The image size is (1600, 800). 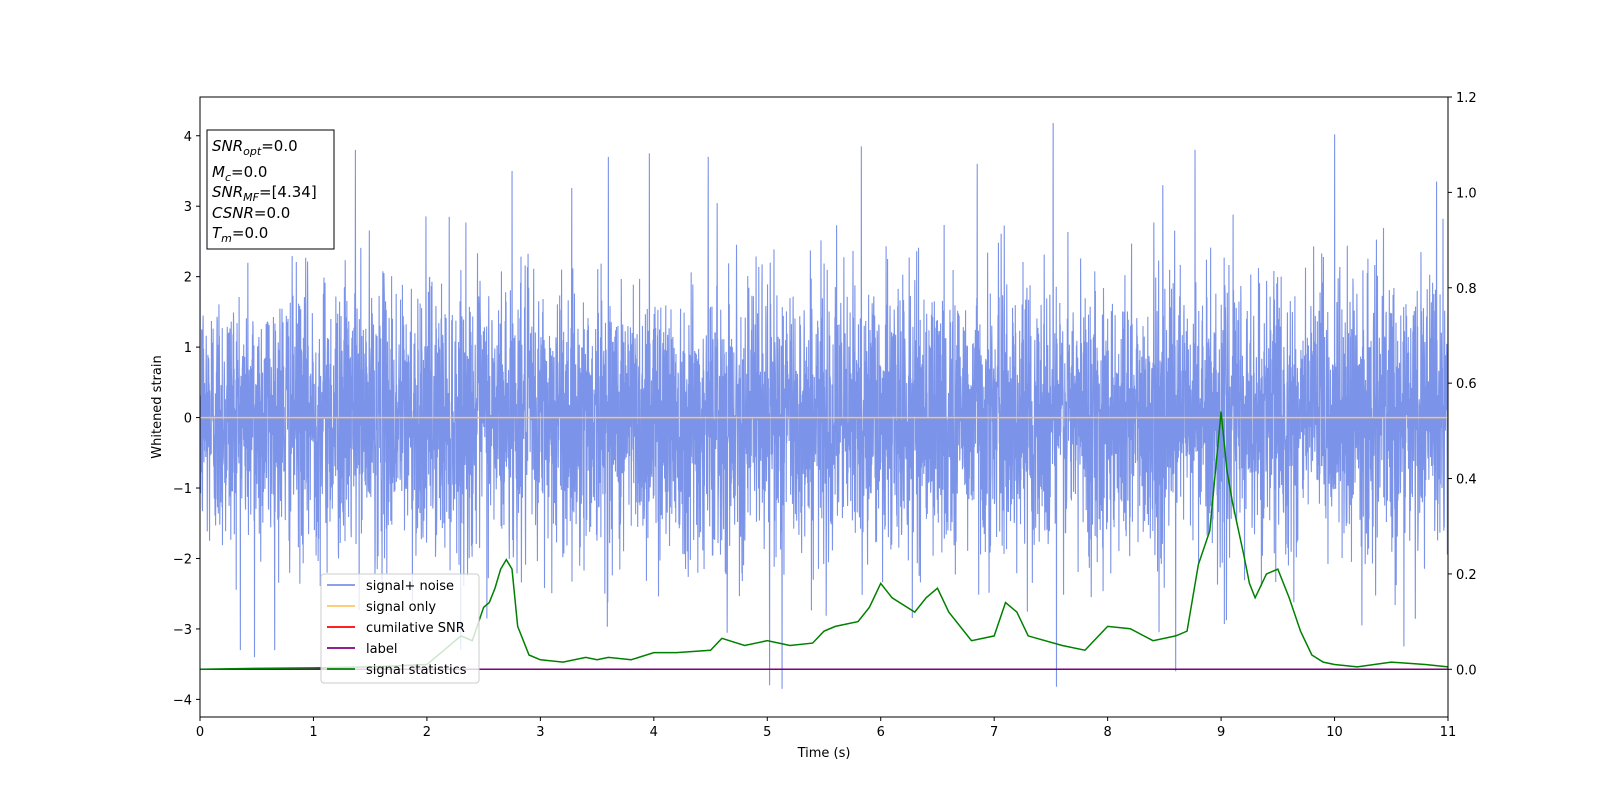 What do you see at coordinates (654, 732) in the screenshot?
I see `x-tick-label: 4` at bounding box center [654, 732].